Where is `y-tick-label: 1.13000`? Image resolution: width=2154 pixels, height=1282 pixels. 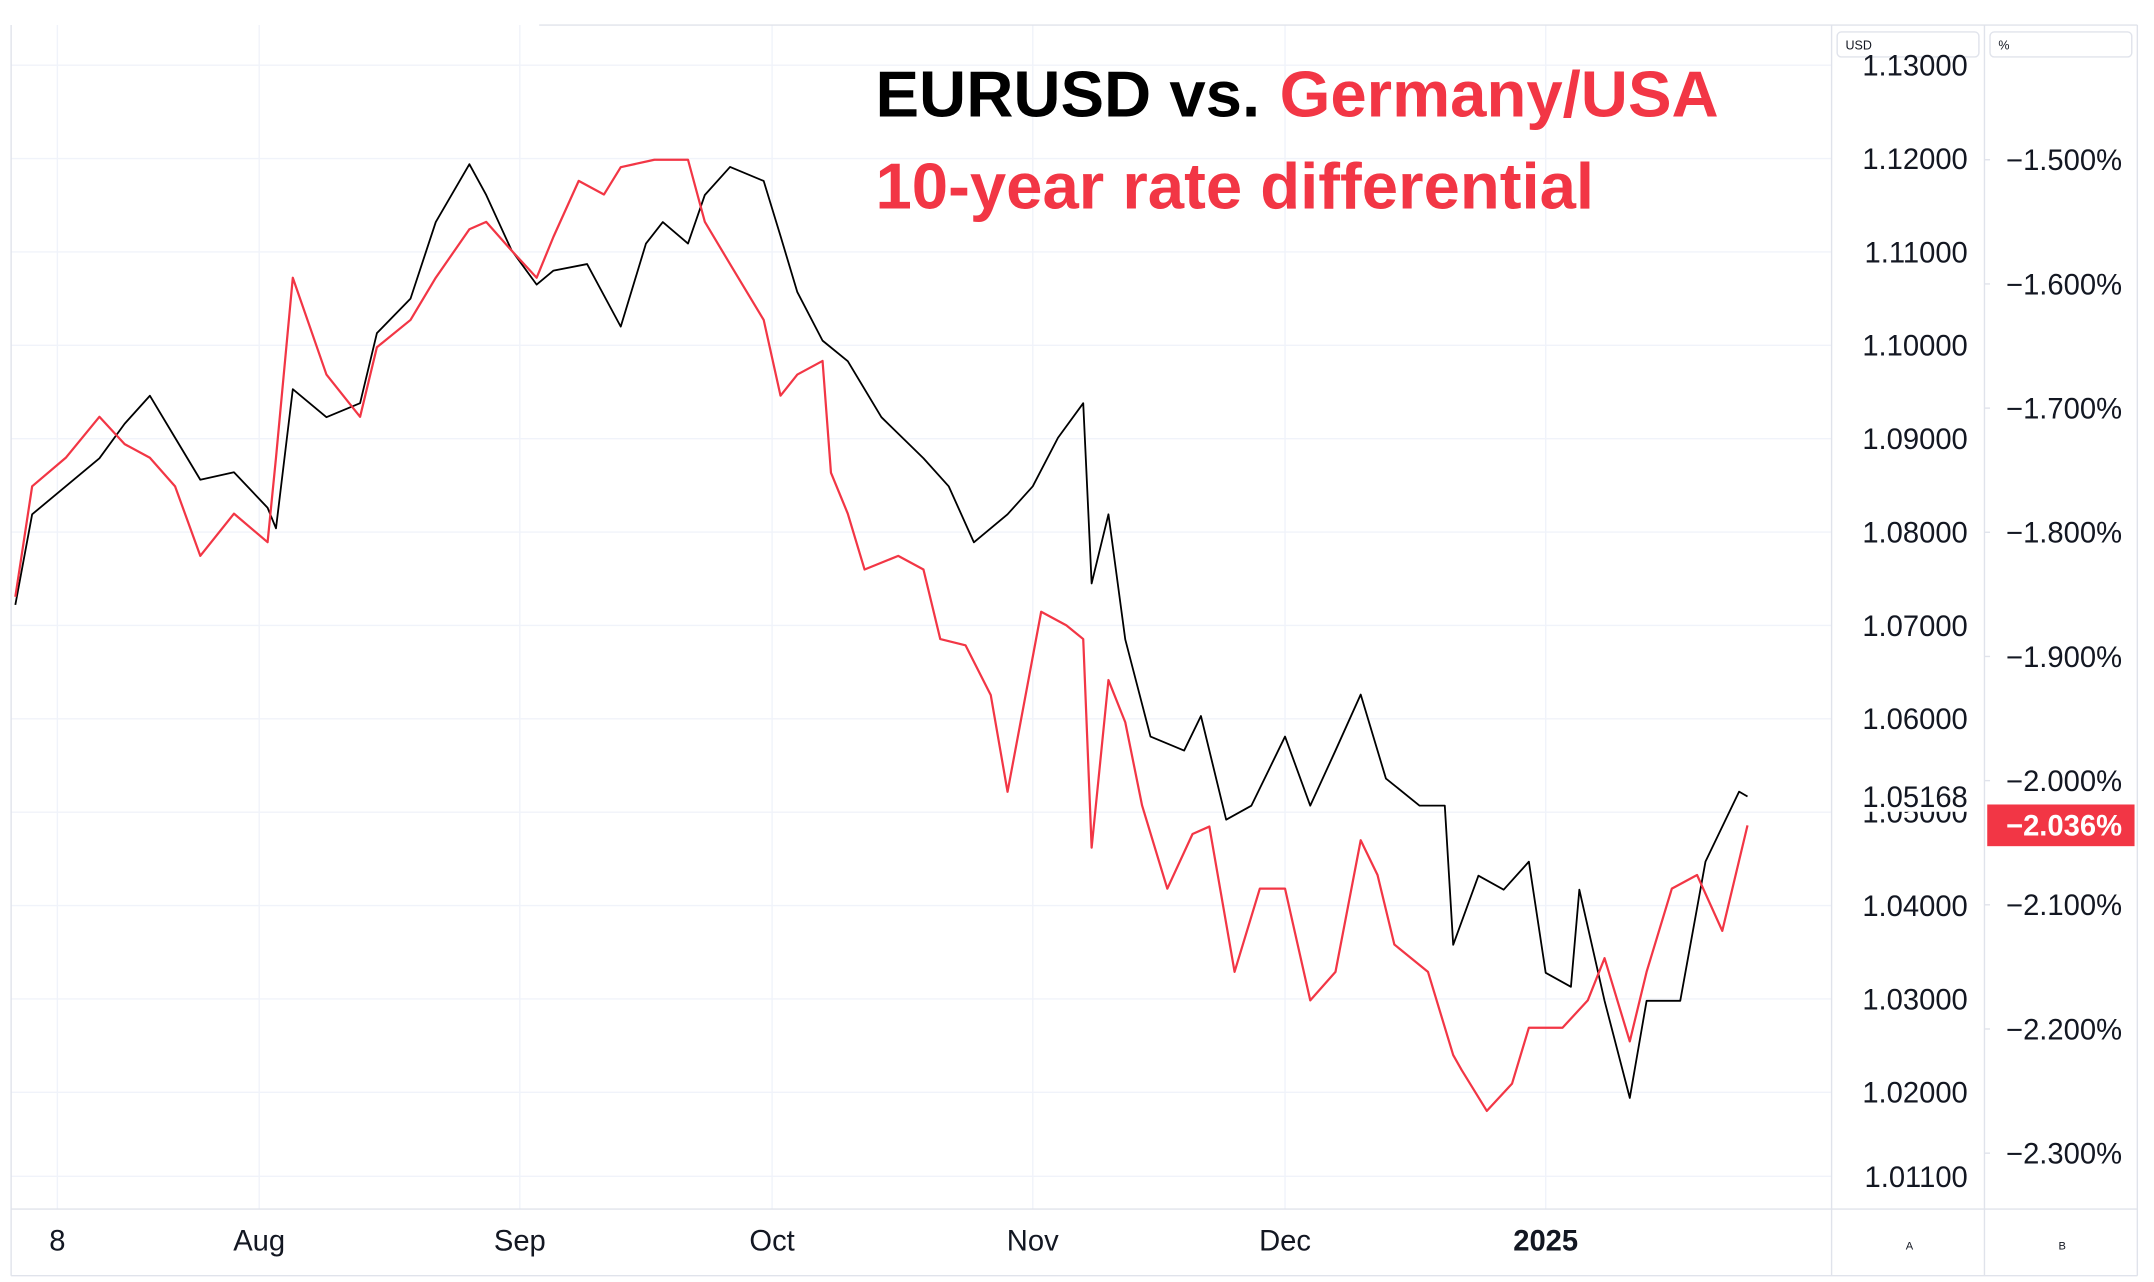
y-tick-label: 1.13000 is located at coordinates (1914, 67).